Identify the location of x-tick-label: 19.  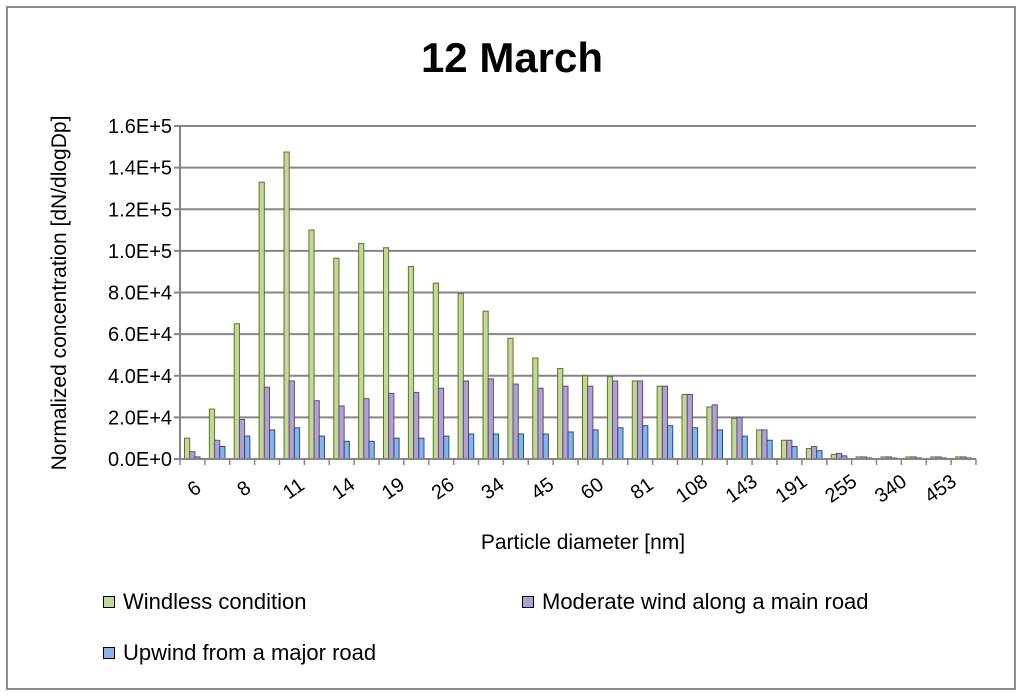
(393, 489).